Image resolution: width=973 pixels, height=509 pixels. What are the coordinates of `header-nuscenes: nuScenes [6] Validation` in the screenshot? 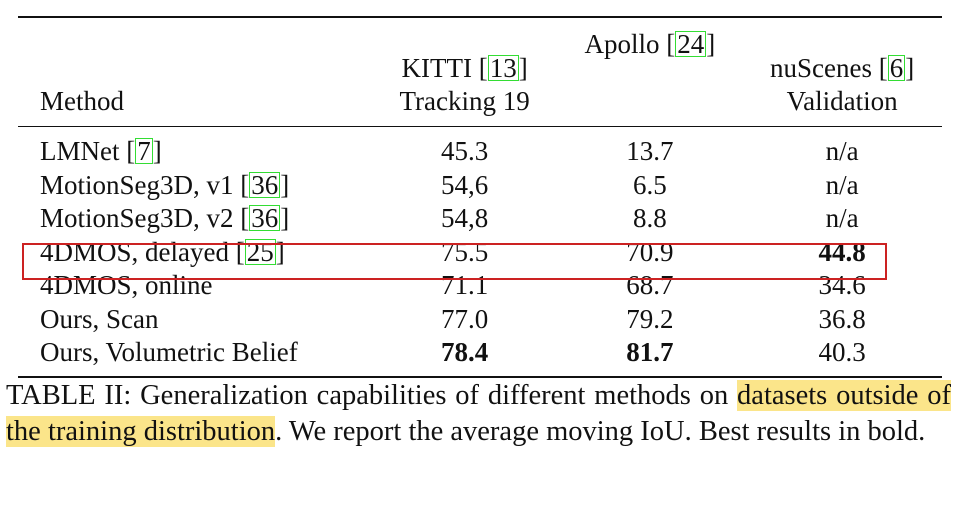 It's located at (842, 72).